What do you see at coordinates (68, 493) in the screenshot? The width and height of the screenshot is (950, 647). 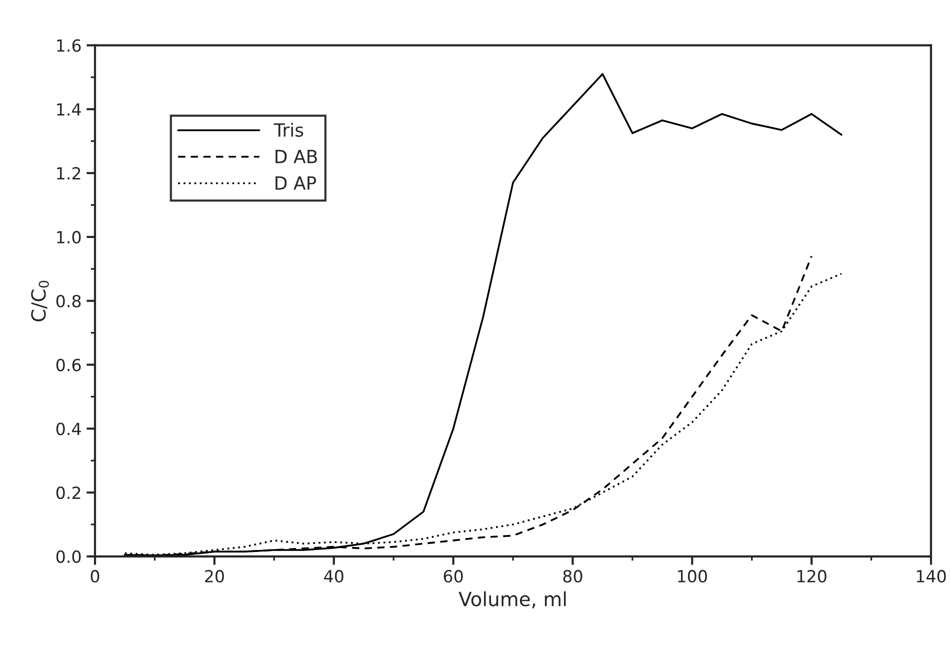 I see `y-tick-label: 0.2` at bounding box center [68, 493].